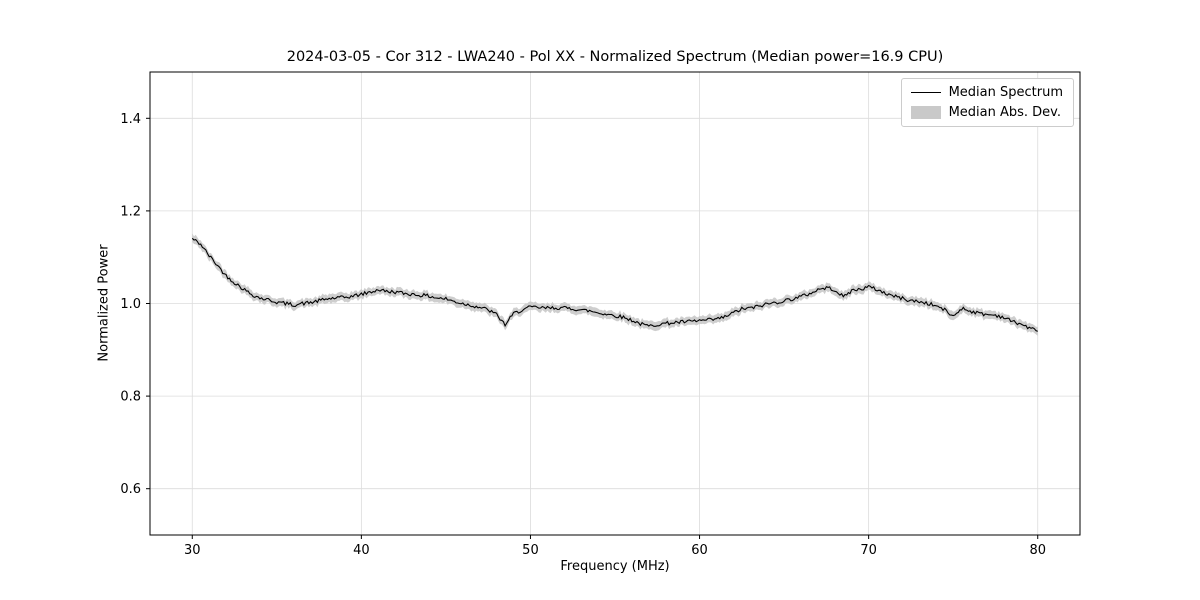 This screenshot has width=1200, height=600. What do you see at coordinates (1005, 92) in the screenshot?
I see `legend-label-median-spectrum: Median Spectrum` at bounding box center [1005, 92].